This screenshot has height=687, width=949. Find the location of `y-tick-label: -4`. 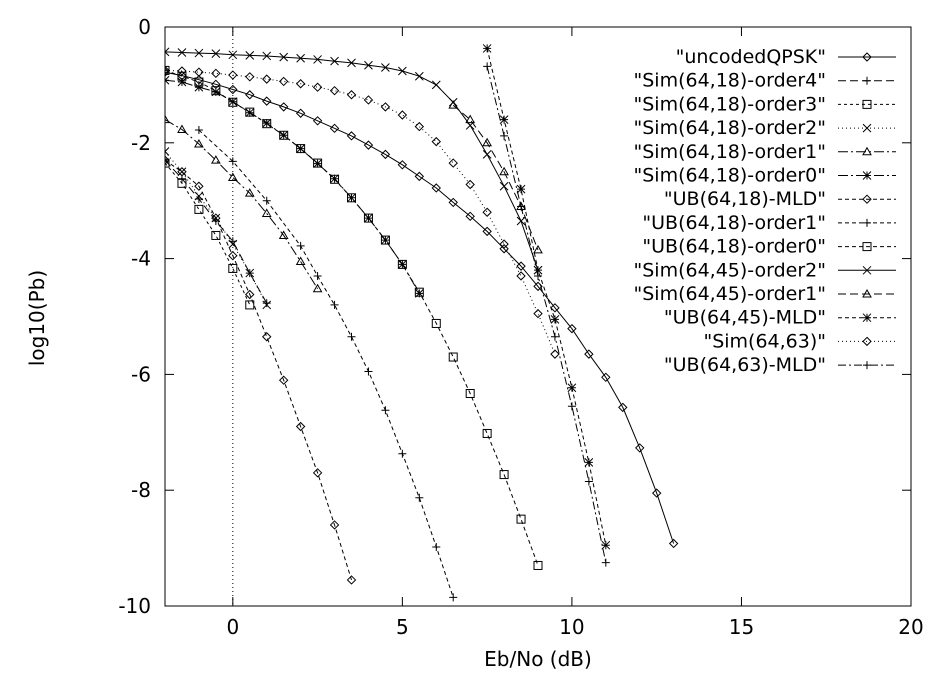

y-tick-label: -4 is located at coordinates (141, 259).